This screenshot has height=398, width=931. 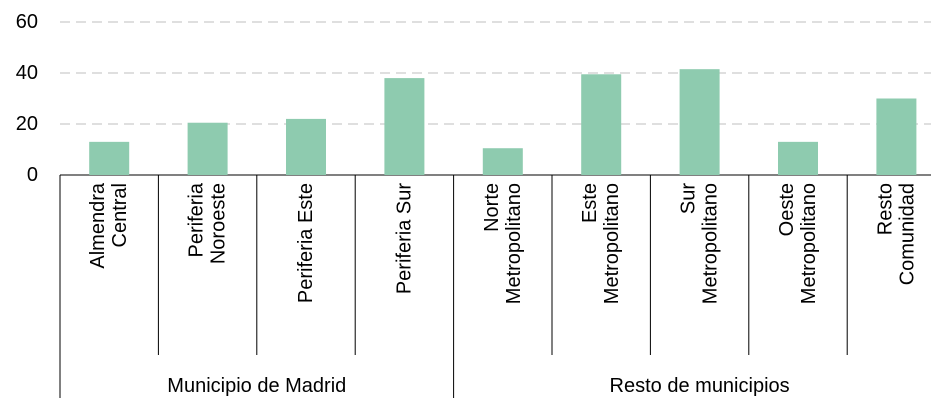 I want to click on y-tick-label: 60, so click(x=27, y=22).